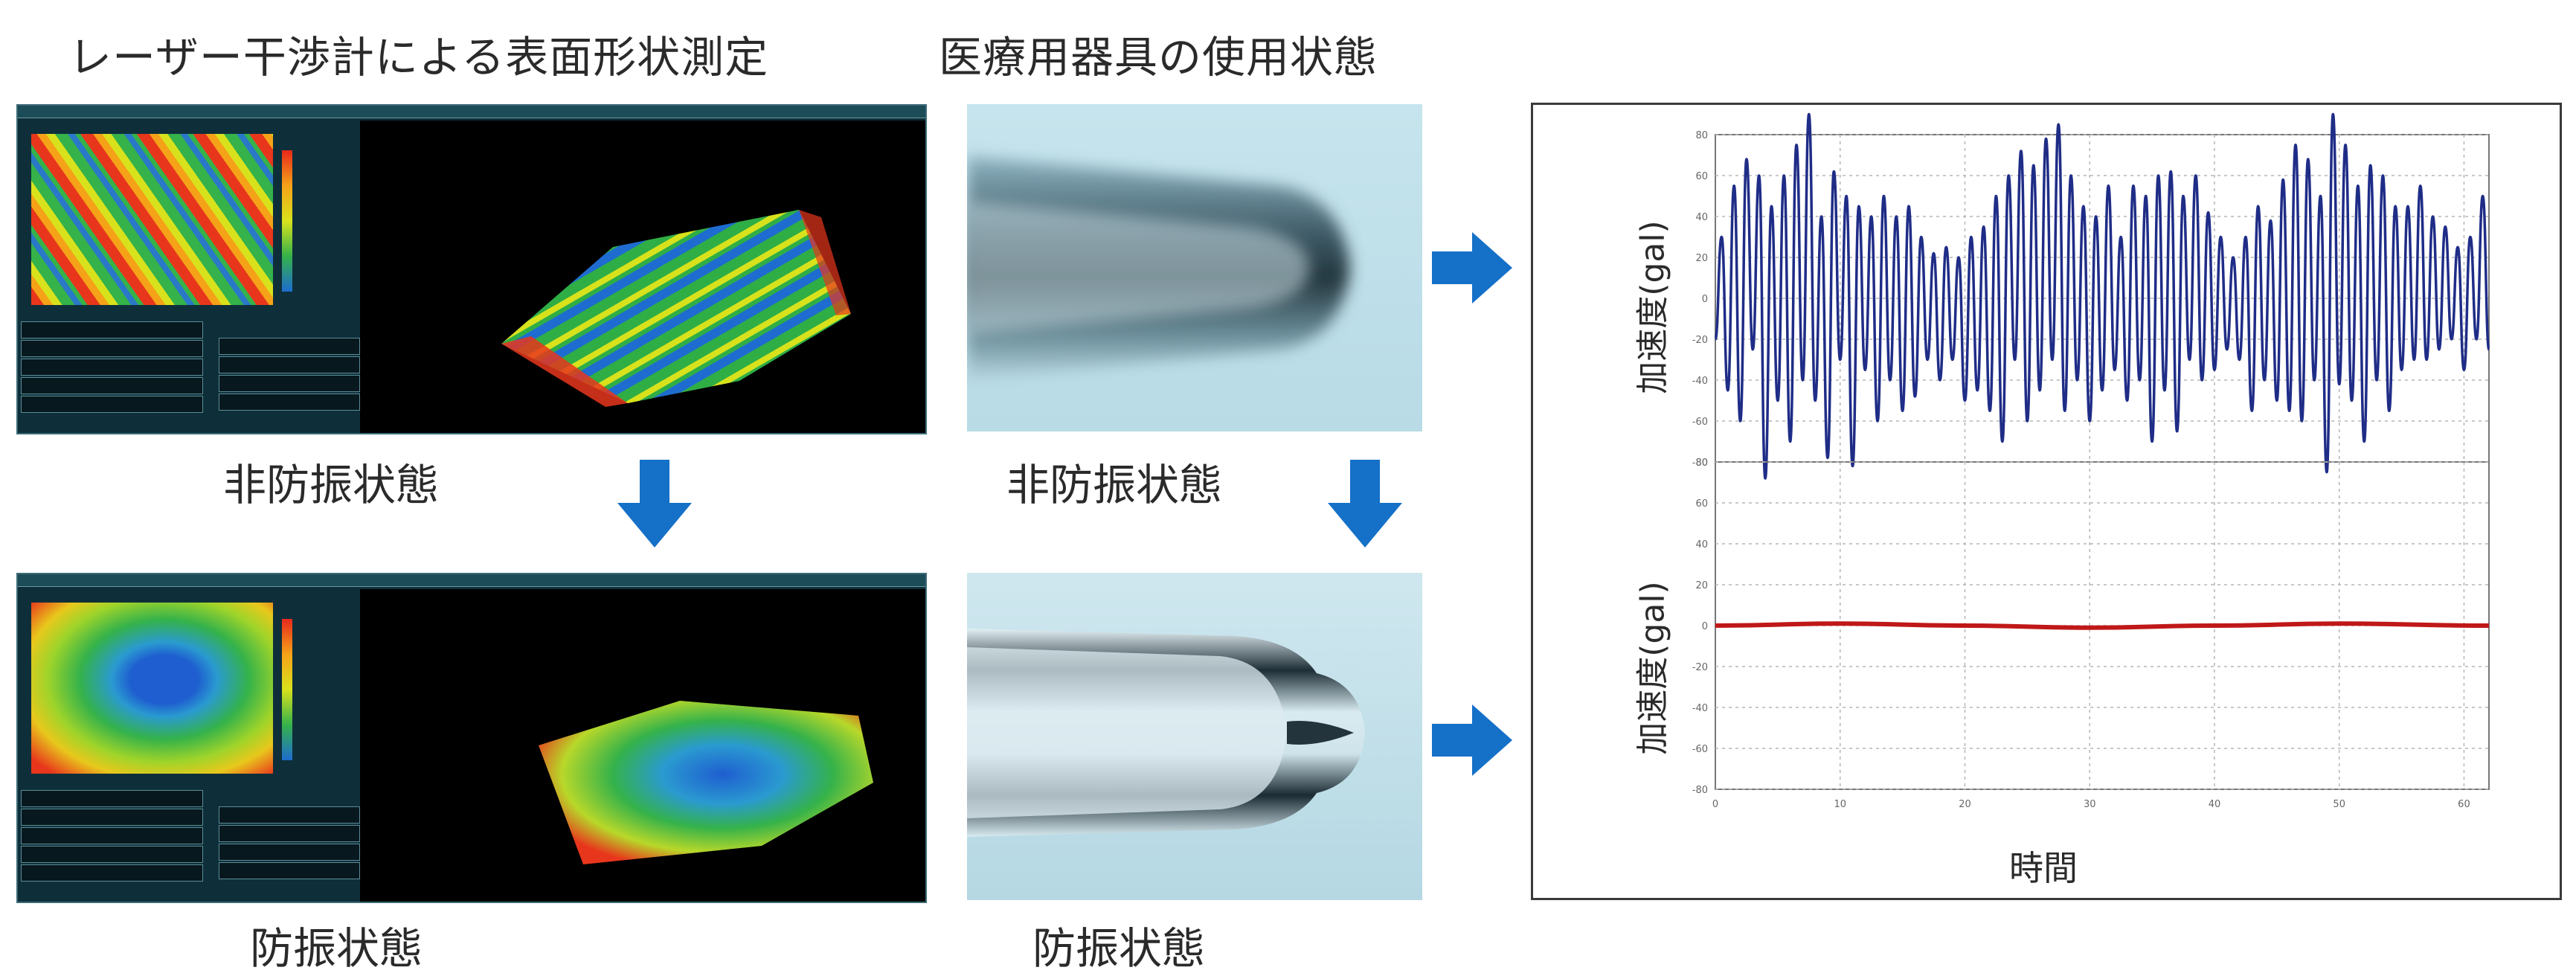 Image resolution: width=2576 pixels, height=976 pixels. Describe the element at coordinates (2043, 868) in the screenshot. I see `x-axis-label: 時間` at that location.